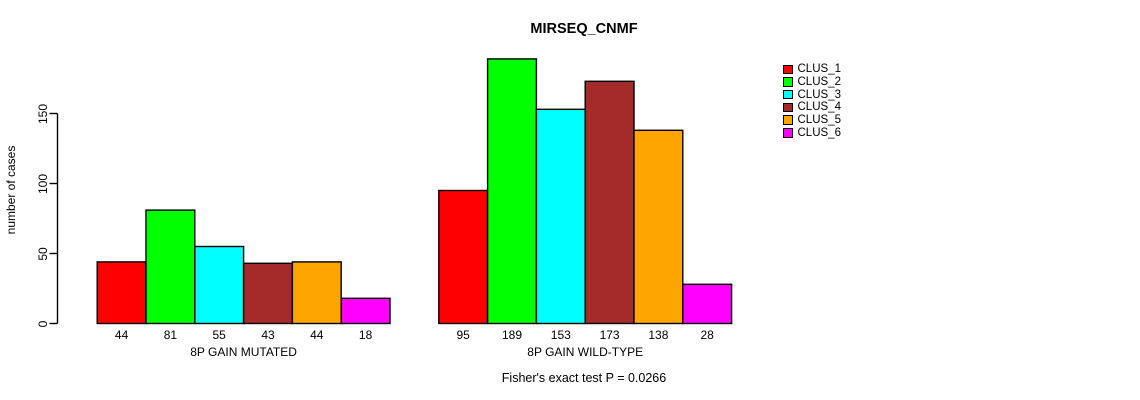 The image size is (1140, 400). What do you see at coordinates (43, 253) in the screenshot?
I see `y-tick-label: 50` at bounding box center [43, 253].